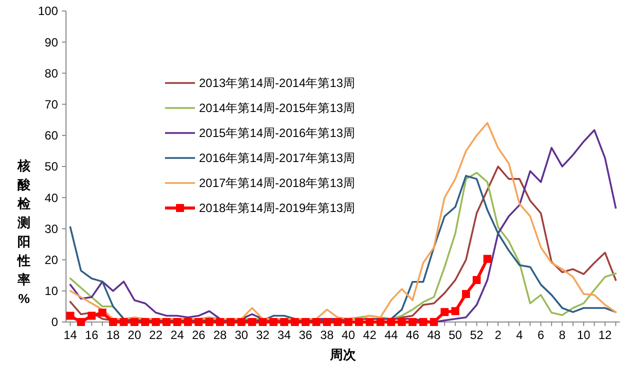  I want to click on y-tick-label: 40, so click(51, 197).